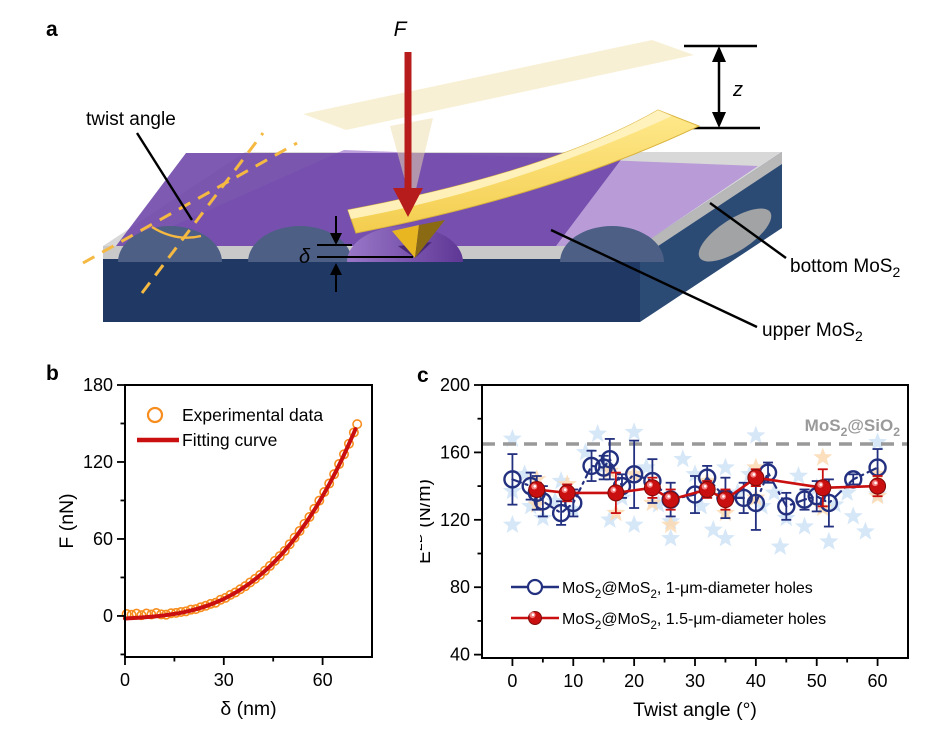 This screenshot has width=942, height=750. What do you see at coordinates (423, 375) in the screenshot?
I see `panel-c-letter: c` at bounding box center [423, 375].